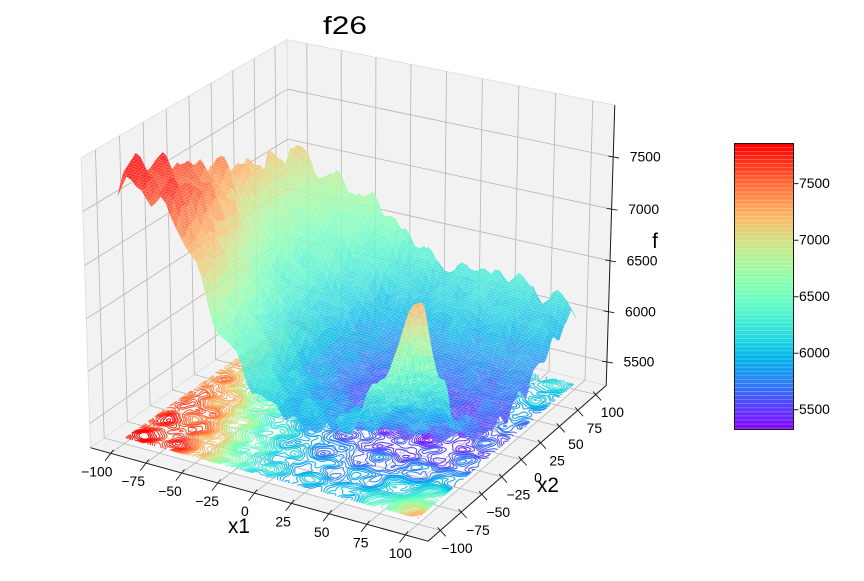 Image resolution: width=864 pixels, height=581 pixels. What do you see at coordinates (655, 241) in the screenshot?
I see `svg-text: f` at bounding box center [655, 241].